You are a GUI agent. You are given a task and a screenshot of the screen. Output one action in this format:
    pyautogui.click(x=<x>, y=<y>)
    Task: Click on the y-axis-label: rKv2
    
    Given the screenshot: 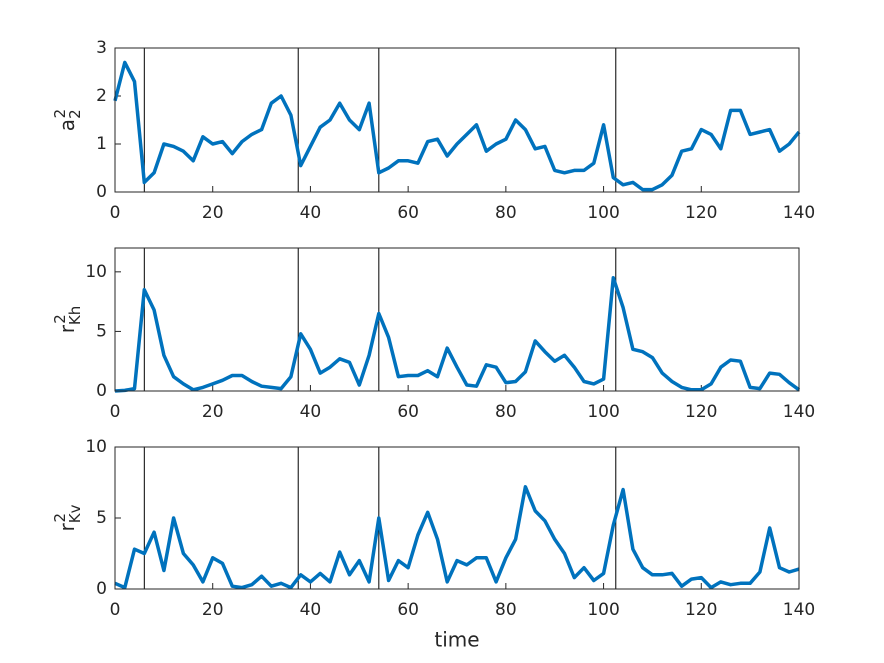 What is the action you would take?
    pyautogui.click(x=67, y=517)
    